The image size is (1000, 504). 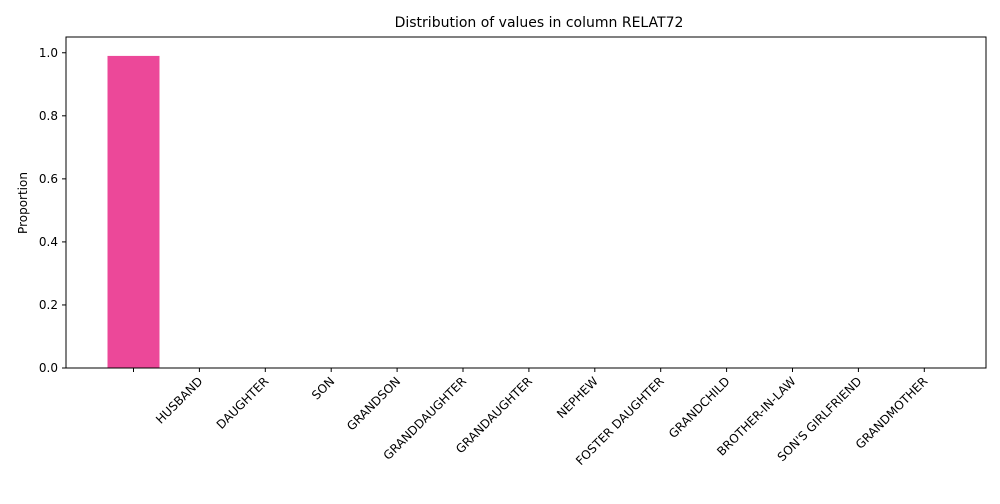 What do you see at coordinates (179, 400) in the screenshot?
I see `x-tick-label: HUSBAND` at bounding box center [179, 400].